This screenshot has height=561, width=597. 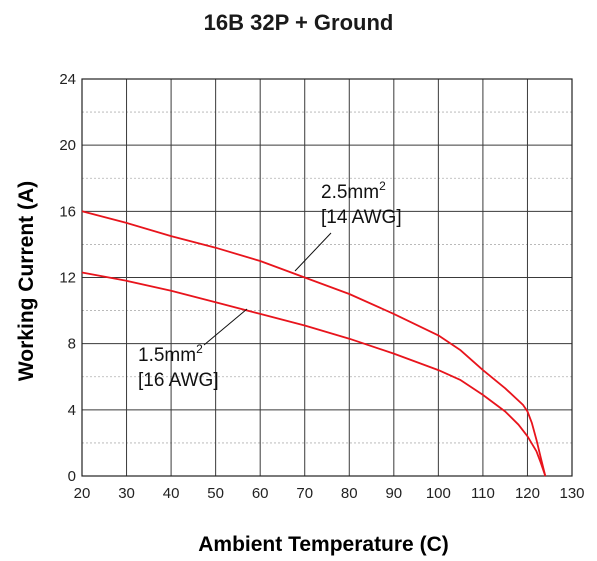 What do you see at coordinates (72, 476) in the screenshot?
I see `y-tick-label: 0` at bounding box center [72, 476].